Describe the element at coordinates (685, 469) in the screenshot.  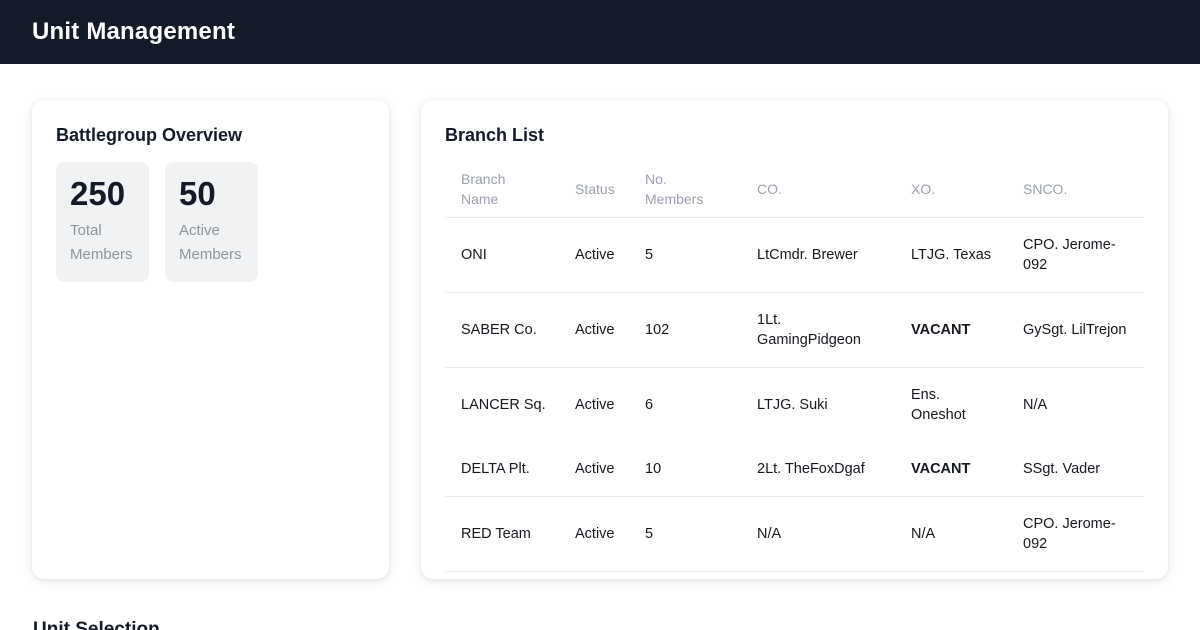
I see `cell-no-members: 10` at that location.